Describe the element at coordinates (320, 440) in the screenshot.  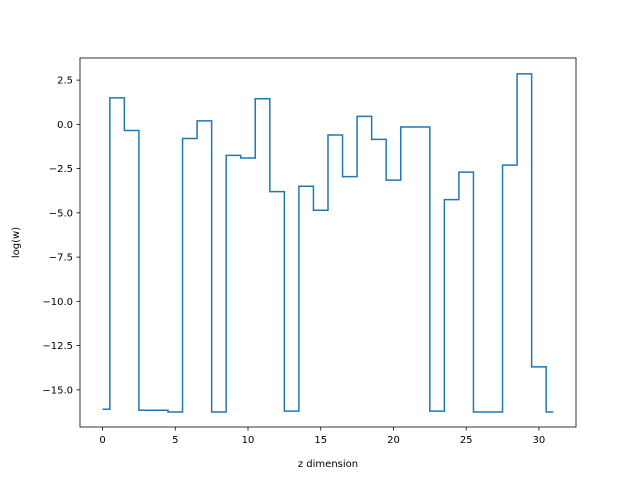
I see `x-tick-label: 15` at that location.